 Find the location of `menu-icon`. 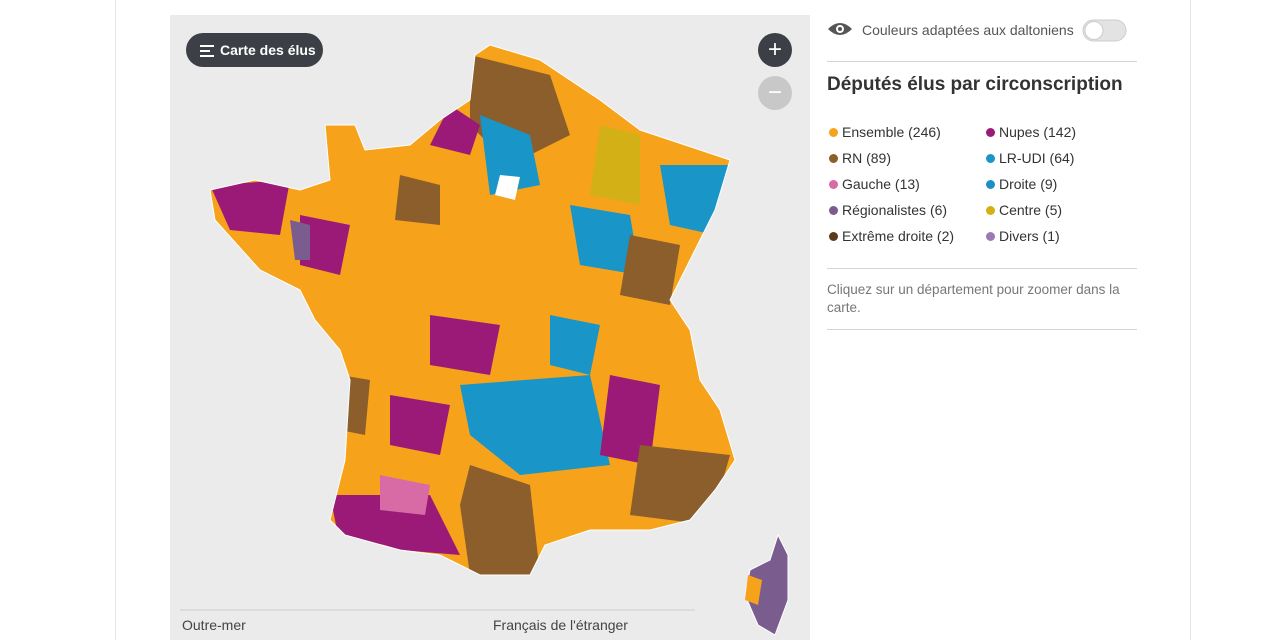

menu-icon is located at coordinates (207, 51).